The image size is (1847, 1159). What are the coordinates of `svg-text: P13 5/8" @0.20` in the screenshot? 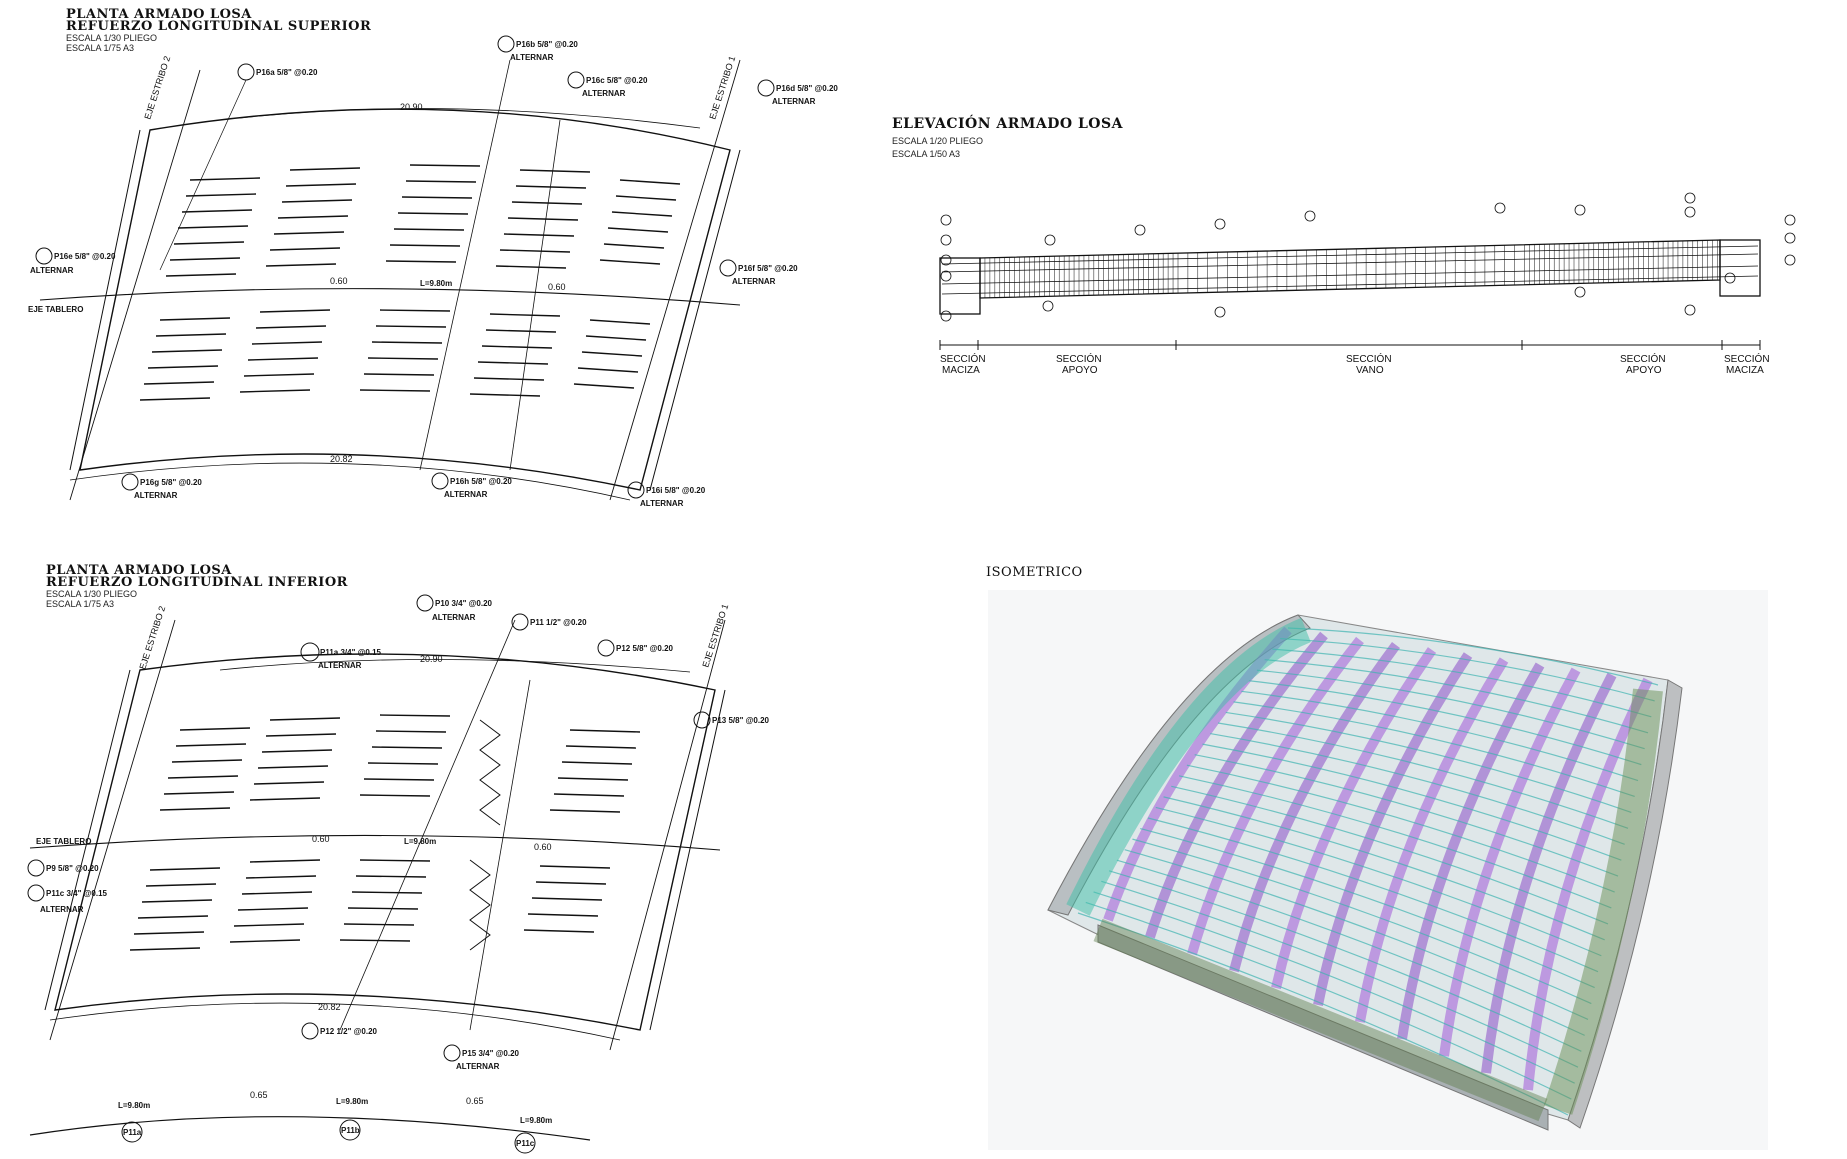 It's located at (741, 720).